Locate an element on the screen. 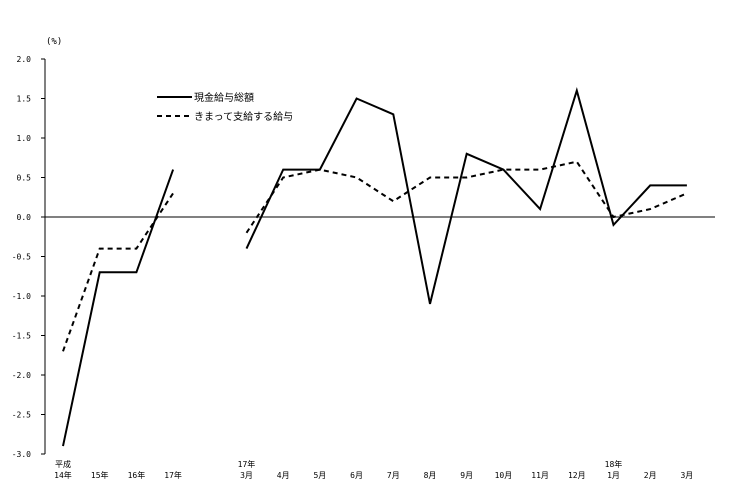 The image size is (738, 496). y-tick-label: -1.5 is located at coordinates (21, 336).